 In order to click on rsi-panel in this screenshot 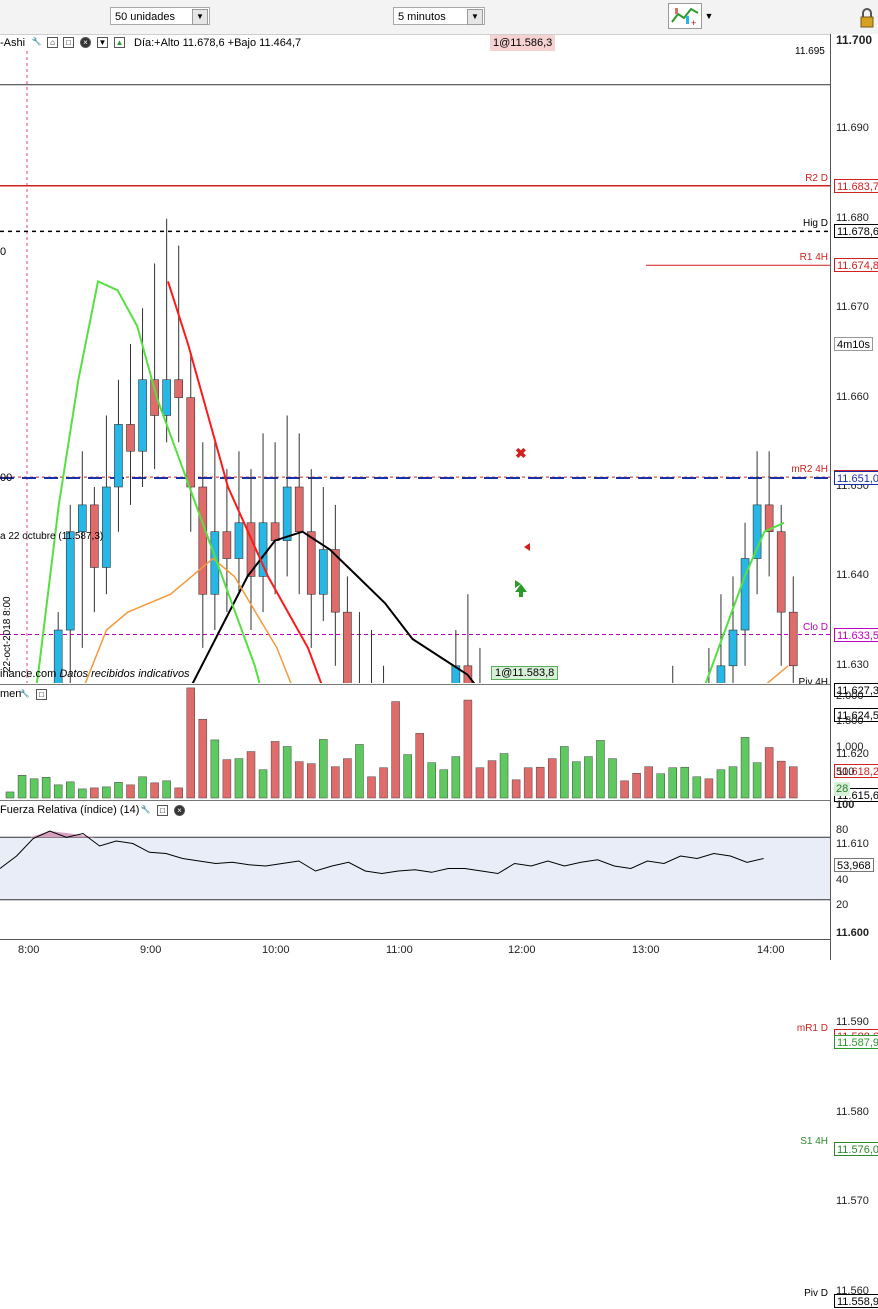, I will do `click(415, 870)`.